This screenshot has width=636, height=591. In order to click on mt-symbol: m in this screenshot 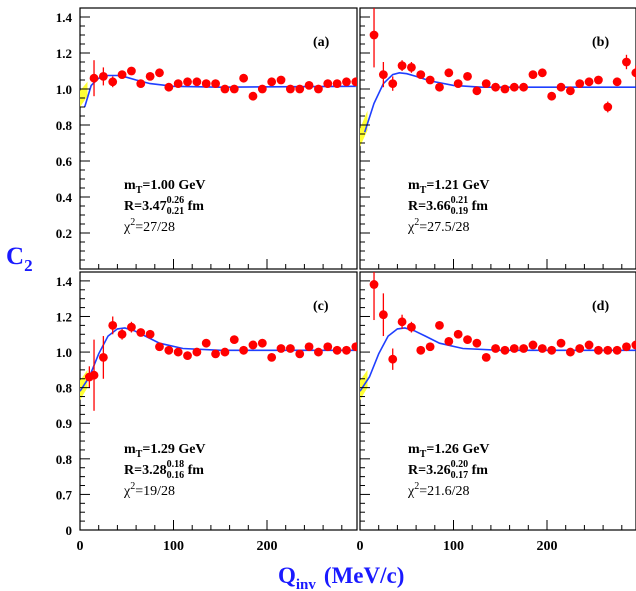, I will do `click(414, 185)`.